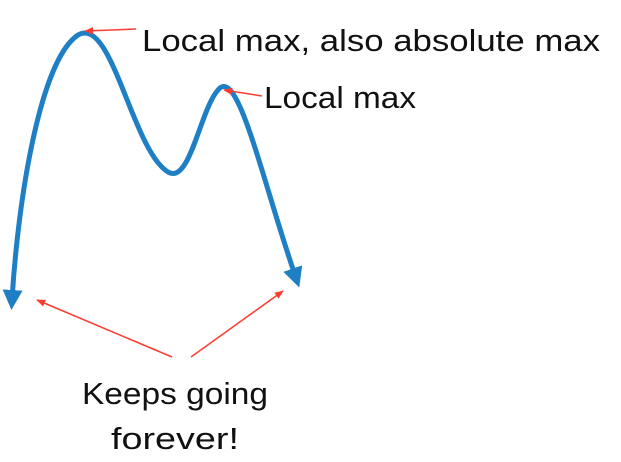 Image resolution: width=621 pixels, height=462 pixels. I want to click on forever-label-line1: Keeps going, so click(175, 393).